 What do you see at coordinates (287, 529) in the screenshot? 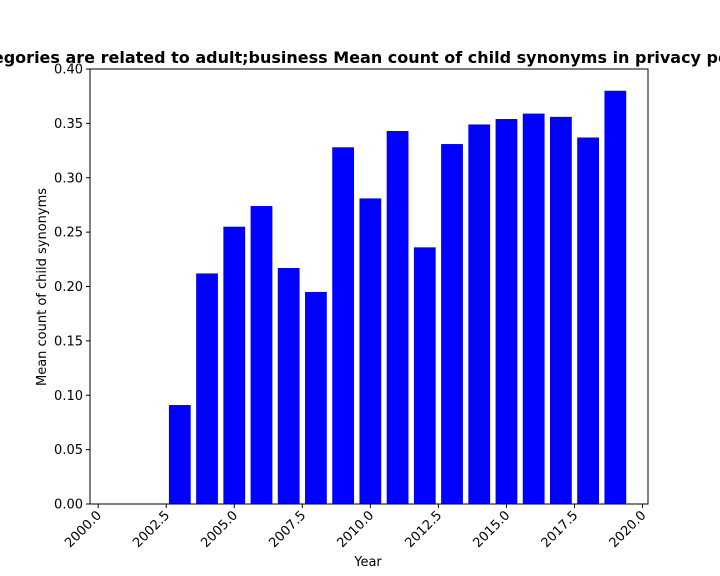
I see `x-tick-label: 2007.5` at bounding box center [287, 529].